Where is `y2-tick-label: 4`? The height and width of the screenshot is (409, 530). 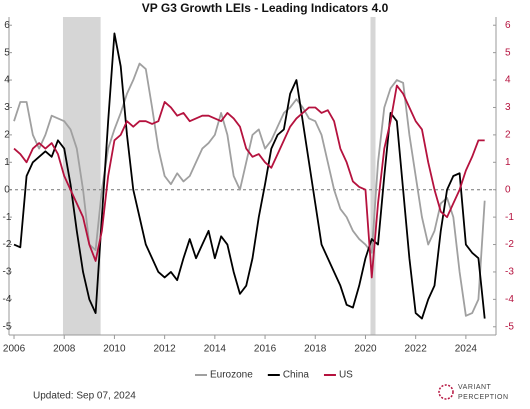
y2-tick-label: 4 is located at coordinates (508, 80).